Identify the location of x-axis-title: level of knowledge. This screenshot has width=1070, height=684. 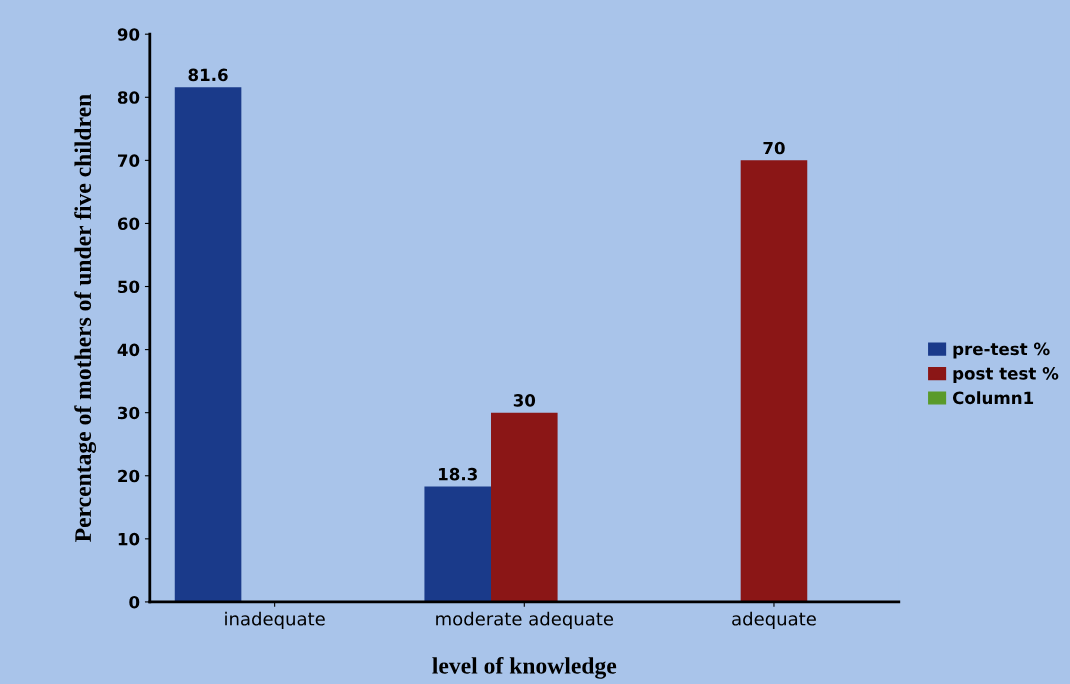
(524, 667).